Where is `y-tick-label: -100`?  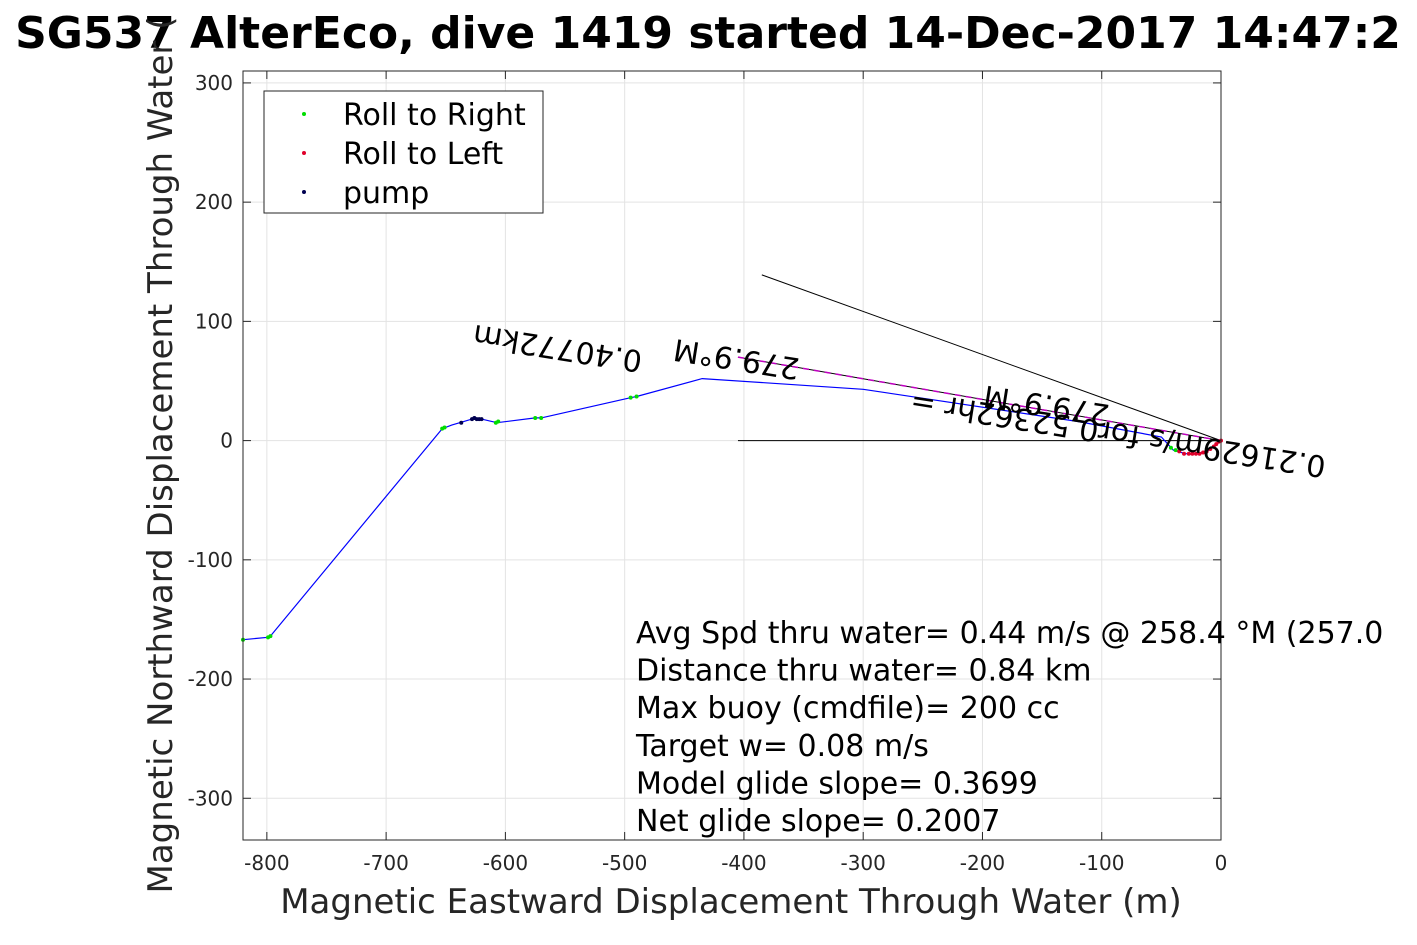
y-tick-label: -100 is located at coordinates (210, 560).